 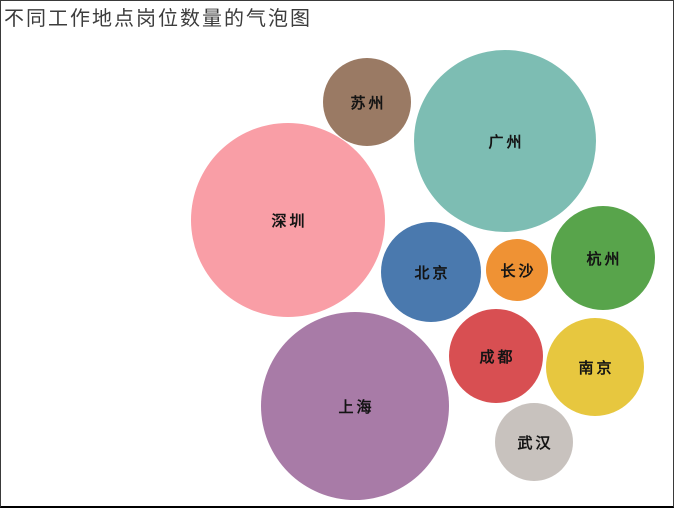 I want to click on bubble-changsha: 长沙, so click(x=517, y=270).